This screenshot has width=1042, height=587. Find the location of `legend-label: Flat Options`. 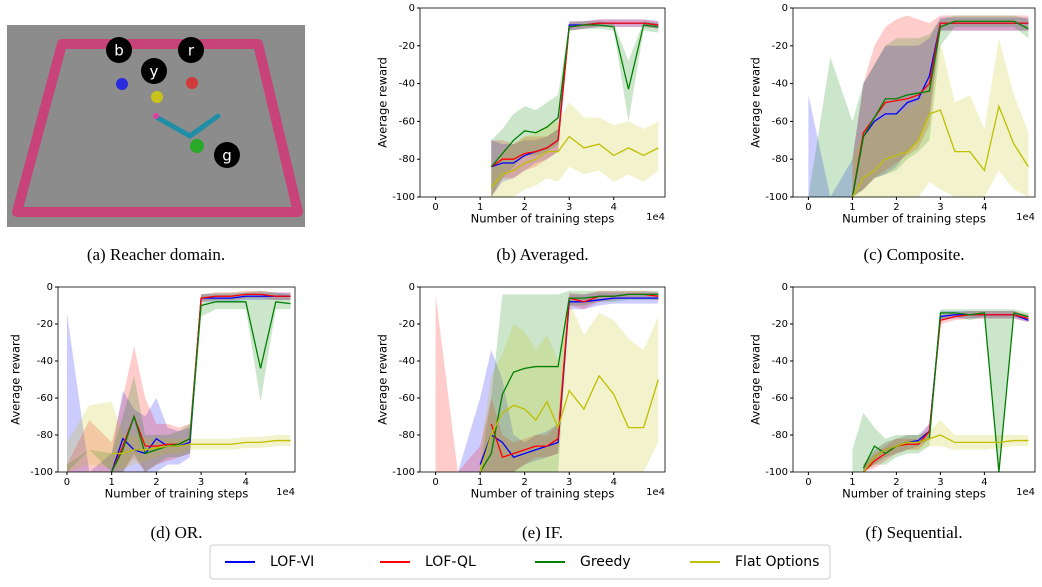

legend-label: Flat Options is located at coordinates (777, 562).